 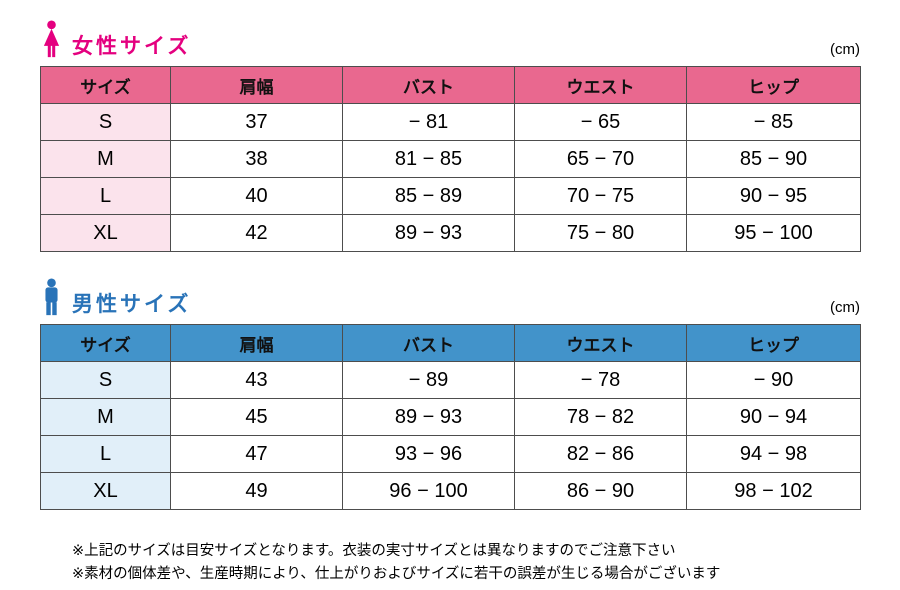 I want to click on men-title-row: 男性サイズ (cm), so click(x=450, y=297).